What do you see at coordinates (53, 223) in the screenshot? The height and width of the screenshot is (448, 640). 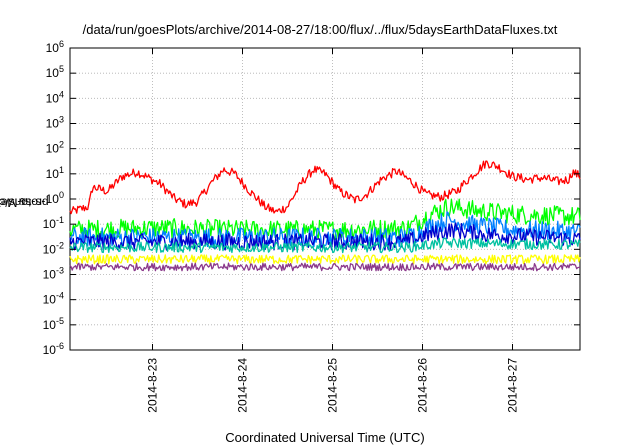 I see `y-tick-label: 10⁻¹` at bounding box center [53, 223].